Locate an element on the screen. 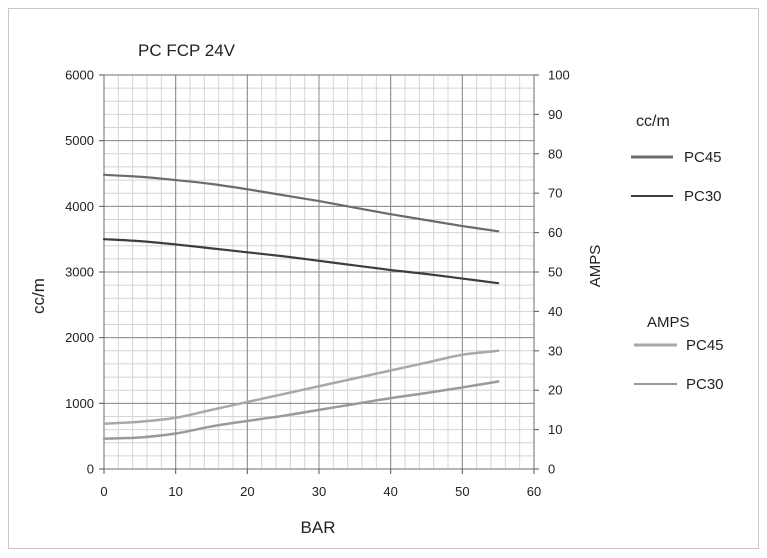 Image resolution: width=767 pixels, height=558 pixels. series-line-ccm-pc45 is located at coordinates (301, 203).